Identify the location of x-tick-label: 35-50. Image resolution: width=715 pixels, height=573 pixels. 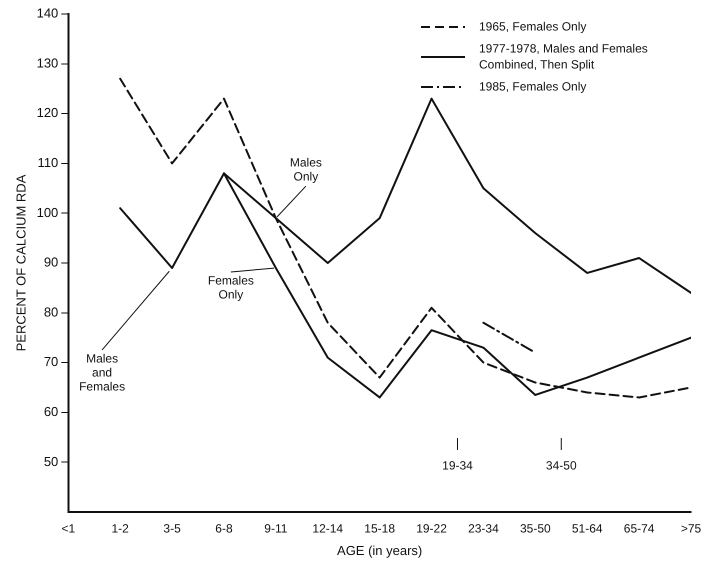
(535, 529).